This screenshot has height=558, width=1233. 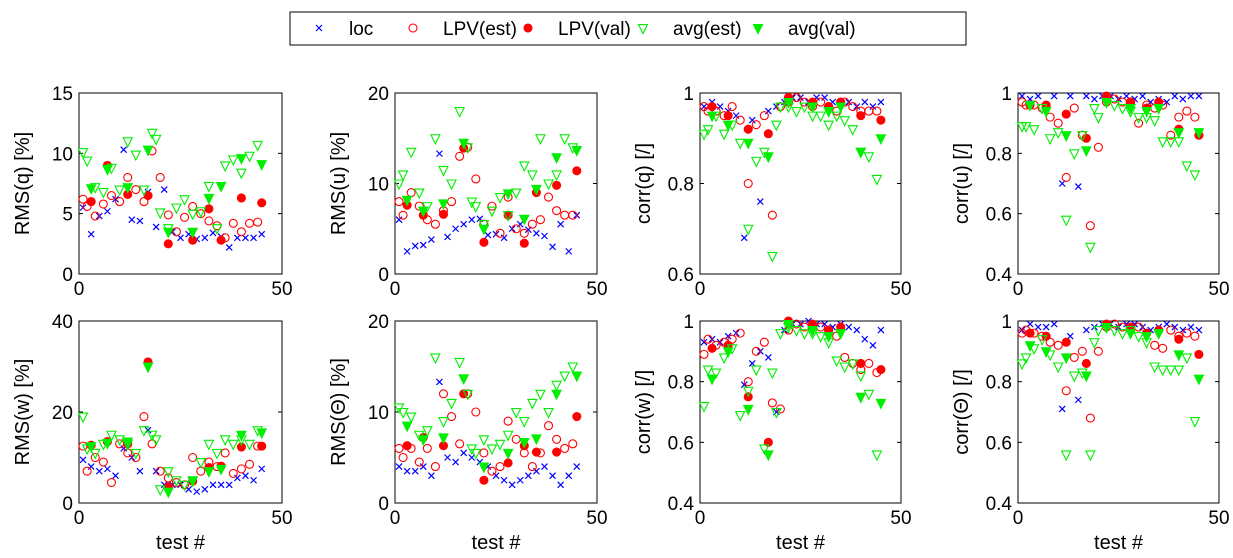 I want to click on y-tick-label: 15, so click(x=62, y=94).